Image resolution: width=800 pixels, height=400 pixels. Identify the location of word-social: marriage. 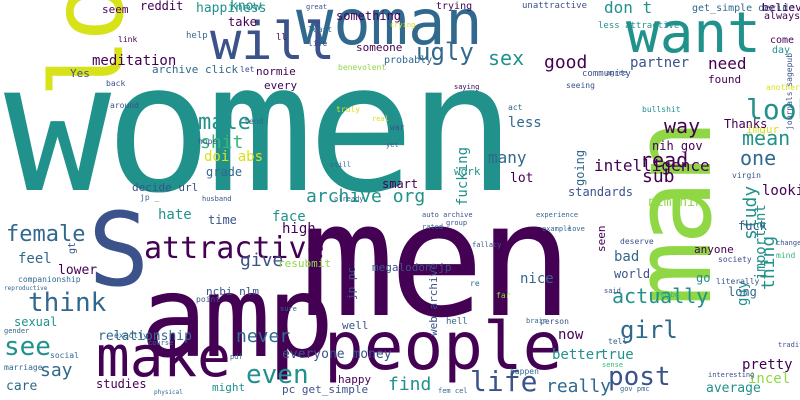
(23, 367).